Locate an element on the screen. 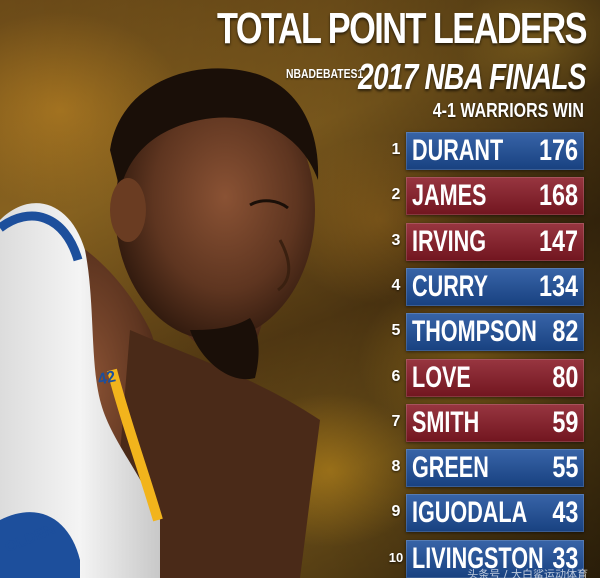  leader-row: 2 JAMES 168 is located at coordinates (486, 195).